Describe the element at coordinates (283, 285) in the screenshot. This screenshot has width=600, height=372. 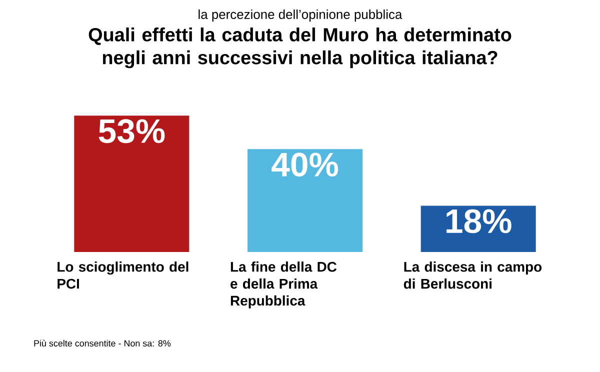
I see `x-tick-label: La fine della DC e della Prima Repubblica` at that location.